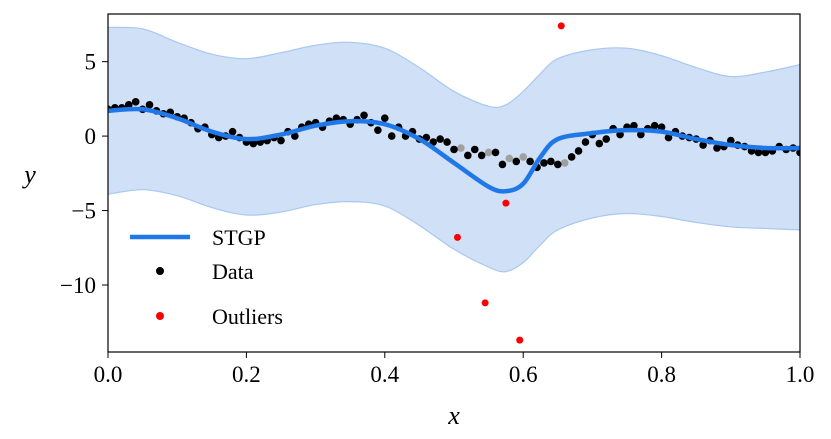 The image size is (831, 439). I want to click on x-tick-label: 1.0, so click(800, 374).